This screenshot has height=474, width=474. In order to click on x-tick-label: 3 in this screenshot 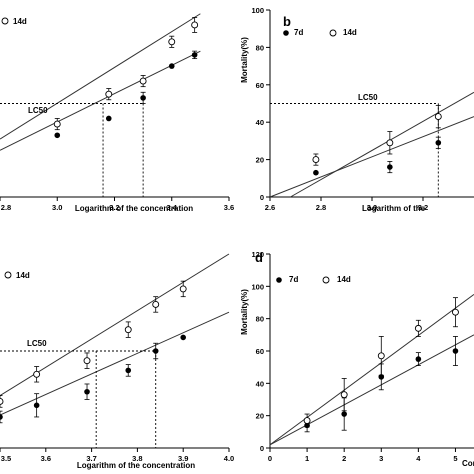, I will do `click(381, 458)`.